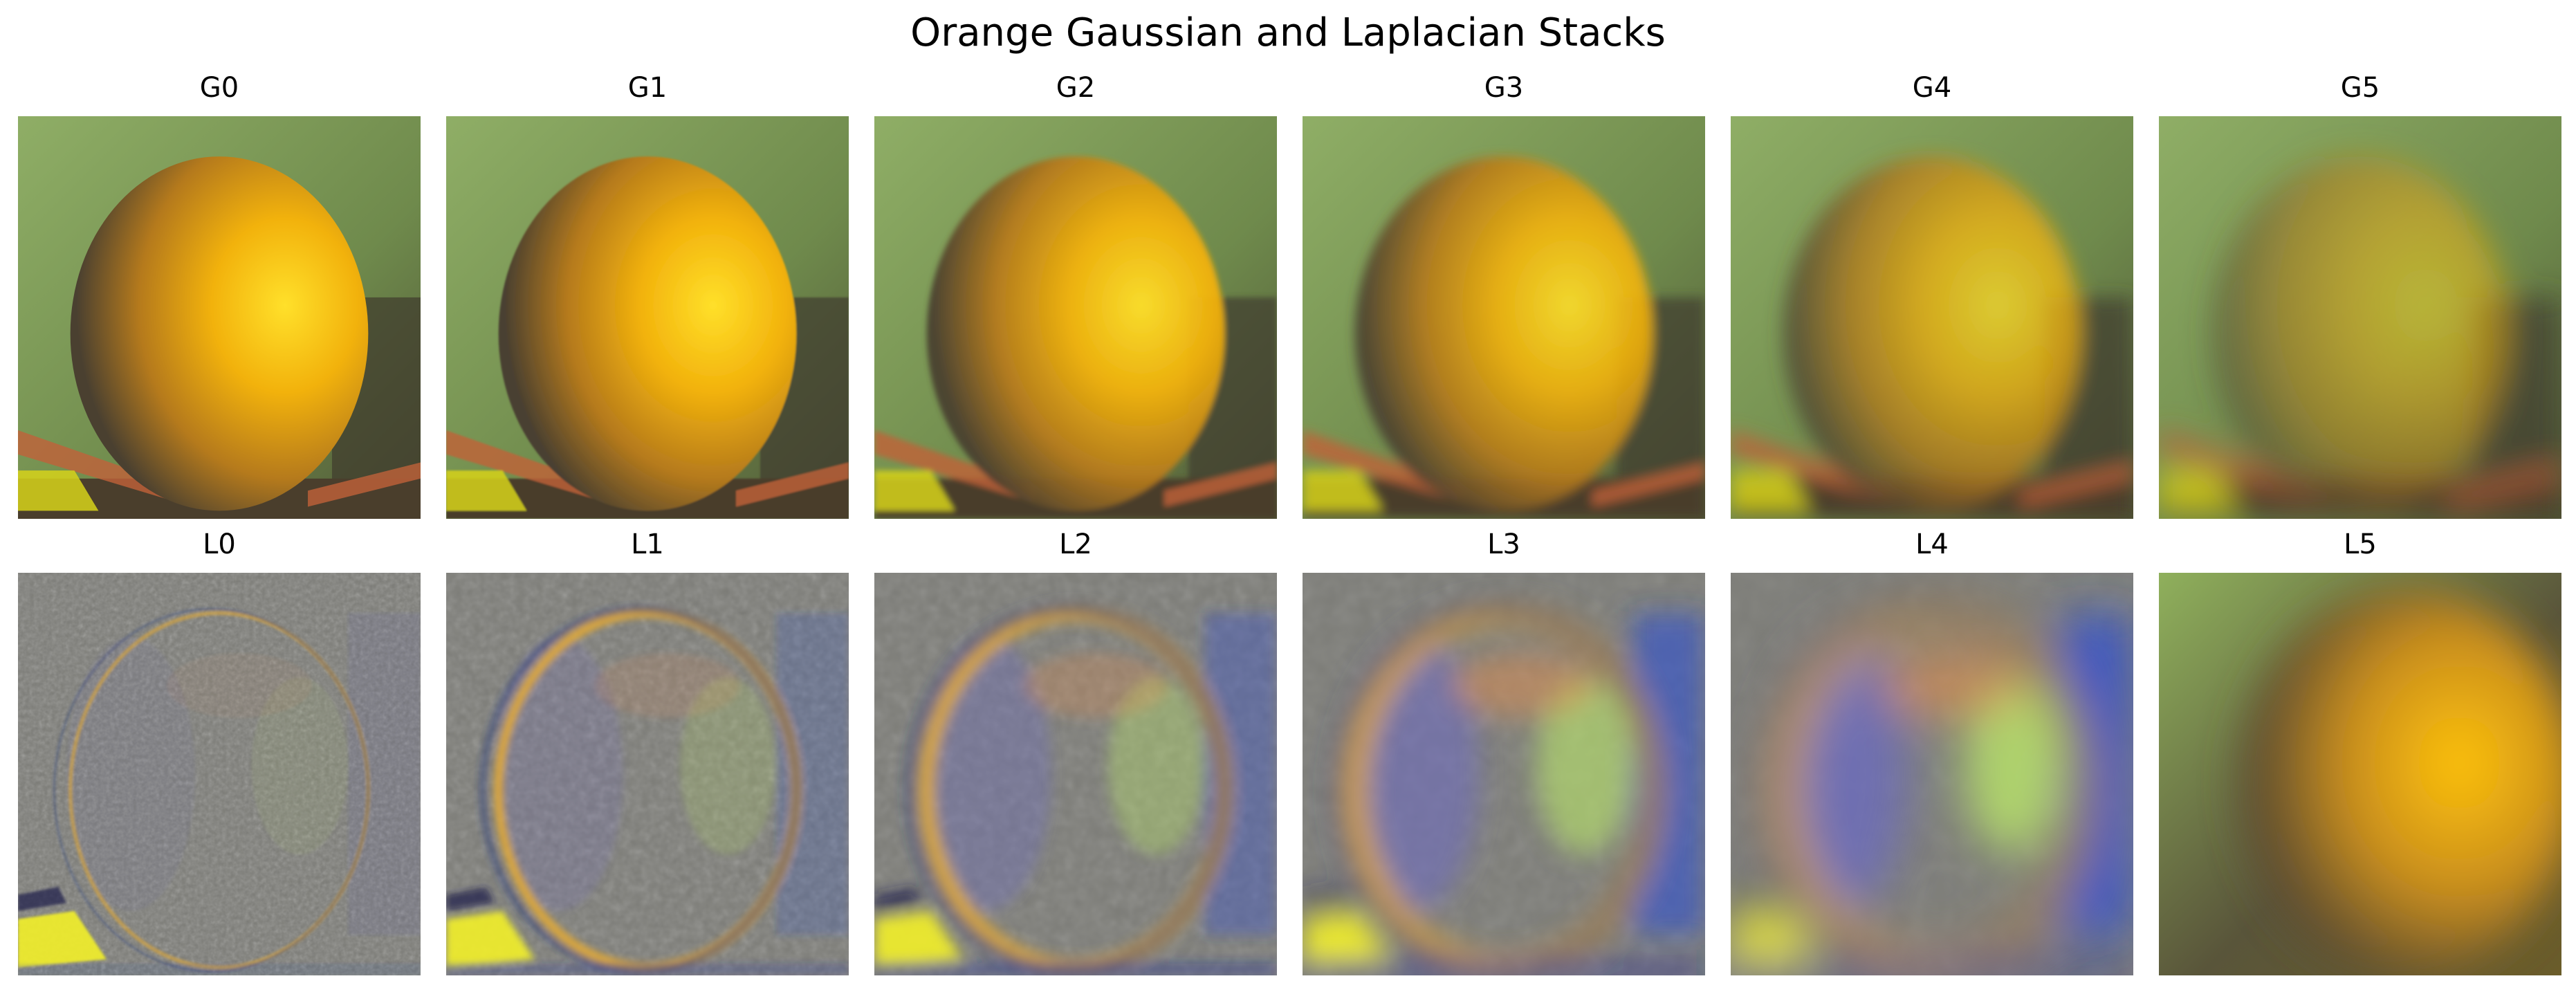  I want to click on gaussian-image-g0, so click(219, 317).